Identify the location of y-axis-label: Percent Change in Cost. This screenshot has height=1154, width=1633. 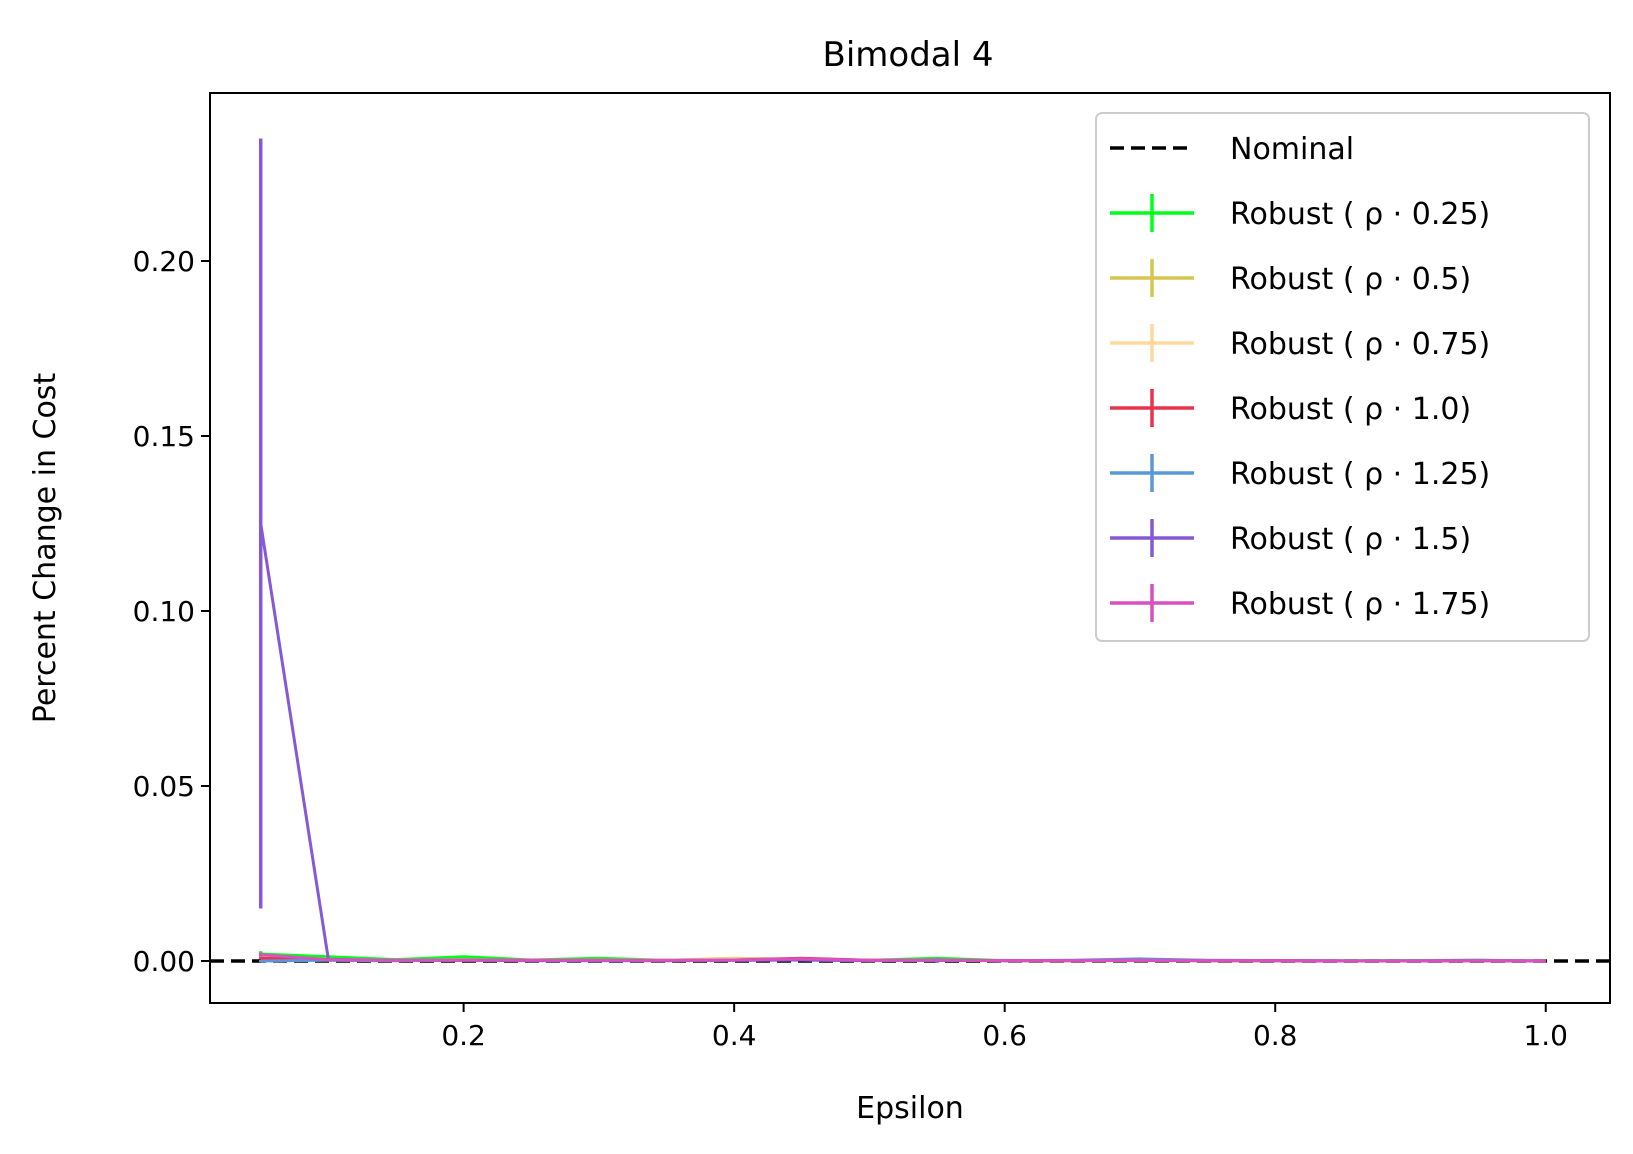
(45, 548).